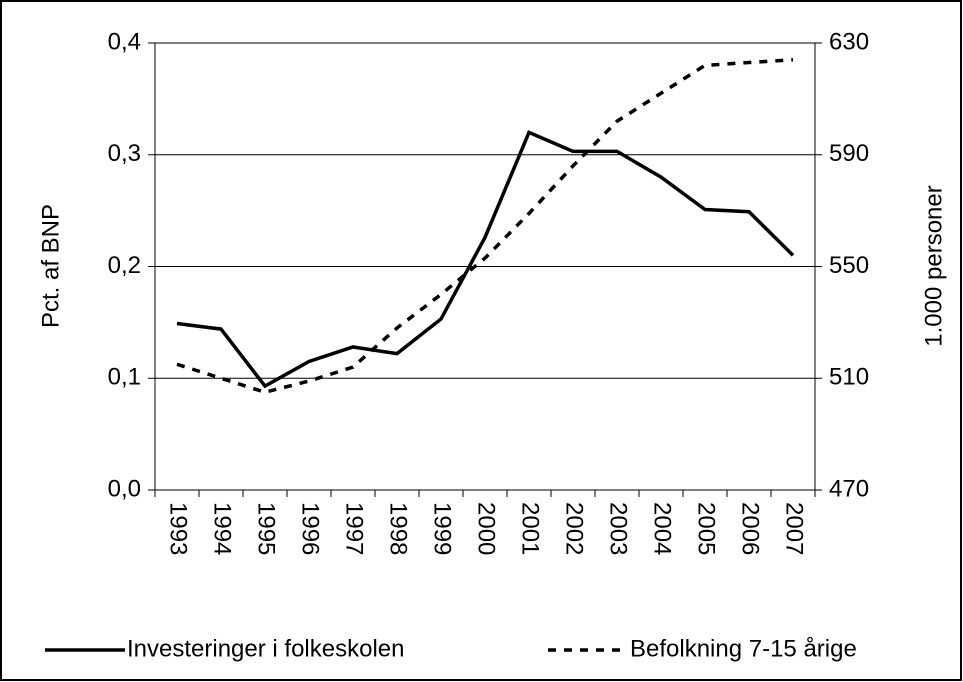 The image size is (963, 682). What do you see at coordinates (750, 528) in the screenshot?
I see `x-tick-label: 2006` at bounding box center [750, 528].